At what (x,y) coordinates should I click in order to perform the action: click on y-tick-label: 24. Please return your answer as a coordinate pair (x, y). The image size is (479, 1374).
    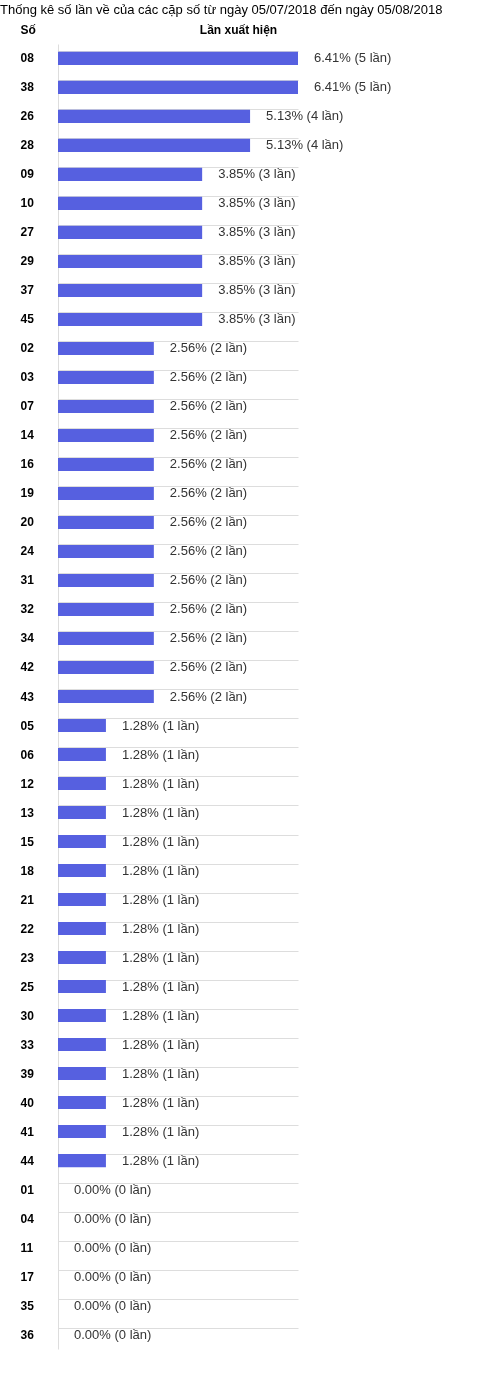
    Looking at the image, I should click on (27, 551).